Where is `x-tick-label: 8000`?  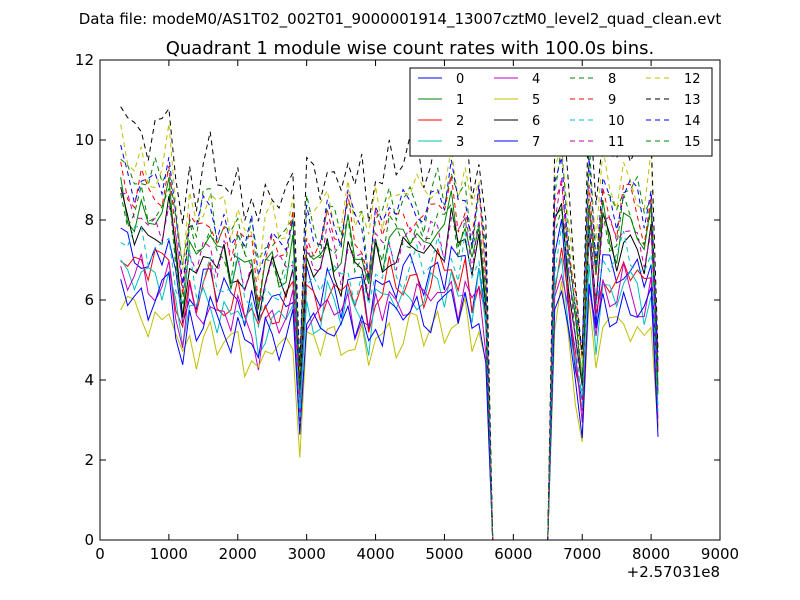 x-tick-label: 8000 is located at coordinates (651, 554).